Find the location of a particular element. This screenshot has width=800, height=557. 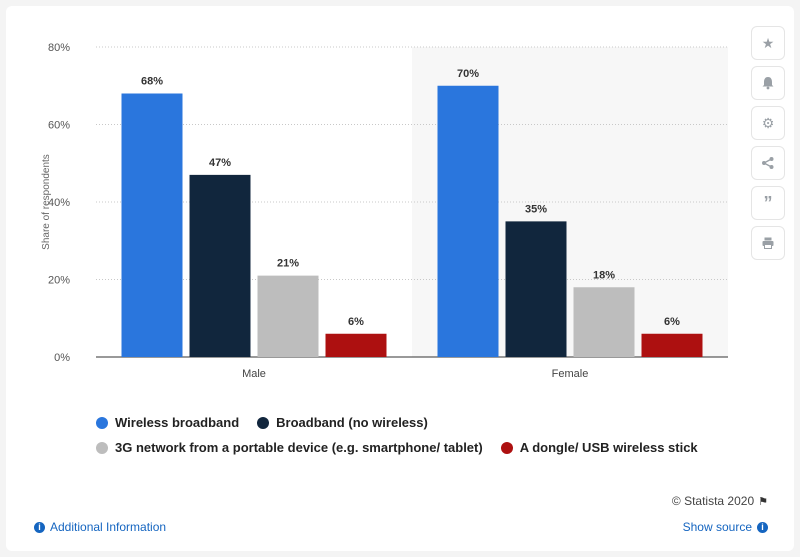

legend-item-wireless-broadband: Wireless broadband is located at coordinates (167, 422).